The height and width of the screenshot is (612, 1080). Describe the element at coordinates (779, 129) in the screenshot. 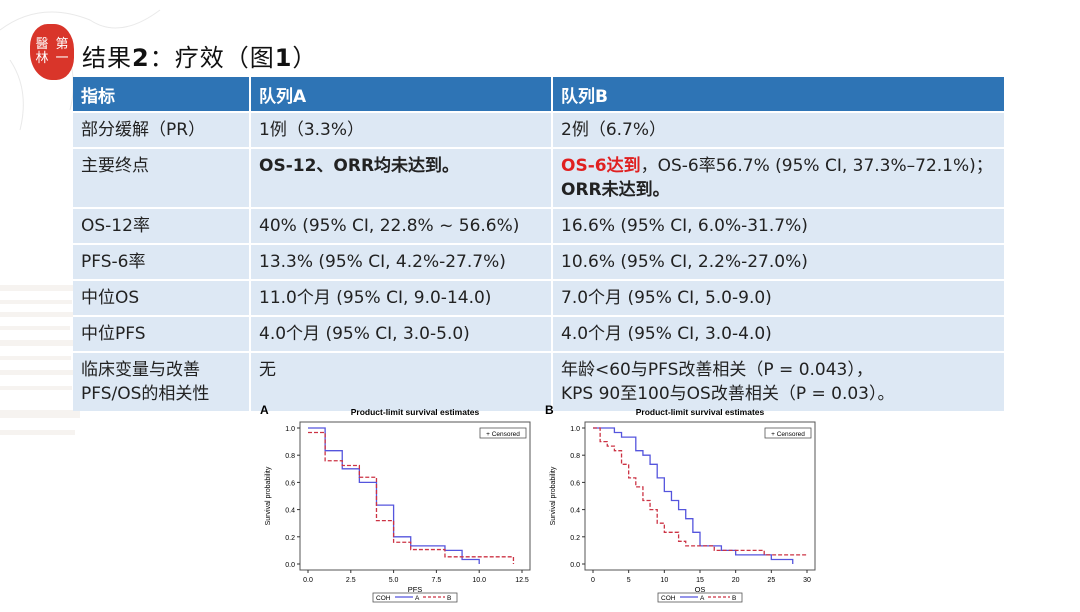

I see `cohort-b-value: 2例（6.7%）` at that location.